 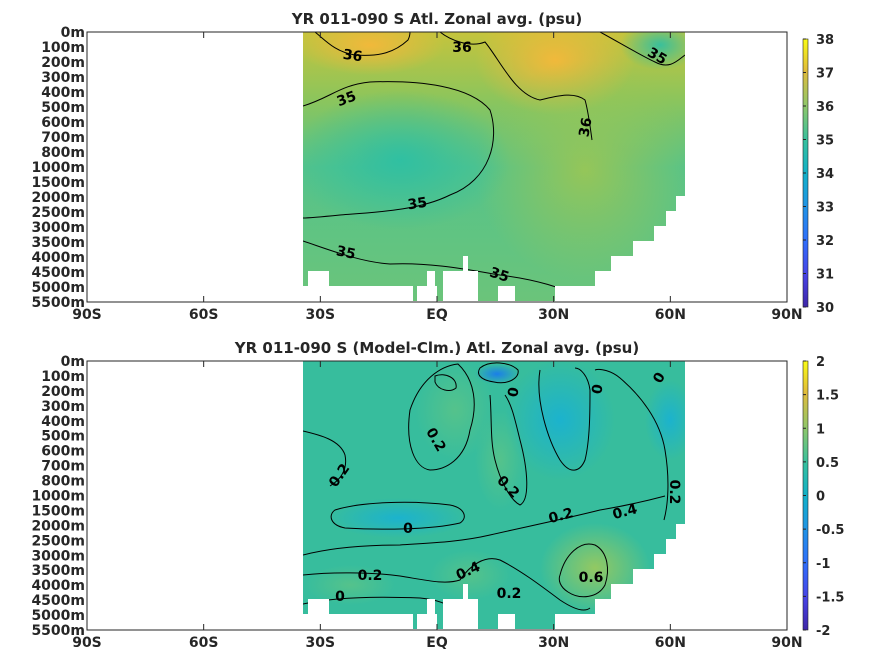 What do you see at coordinates (58, 198) in the screenshot?
I see `top-y-tick-label: 2000m` at bounding box center [58, 198].